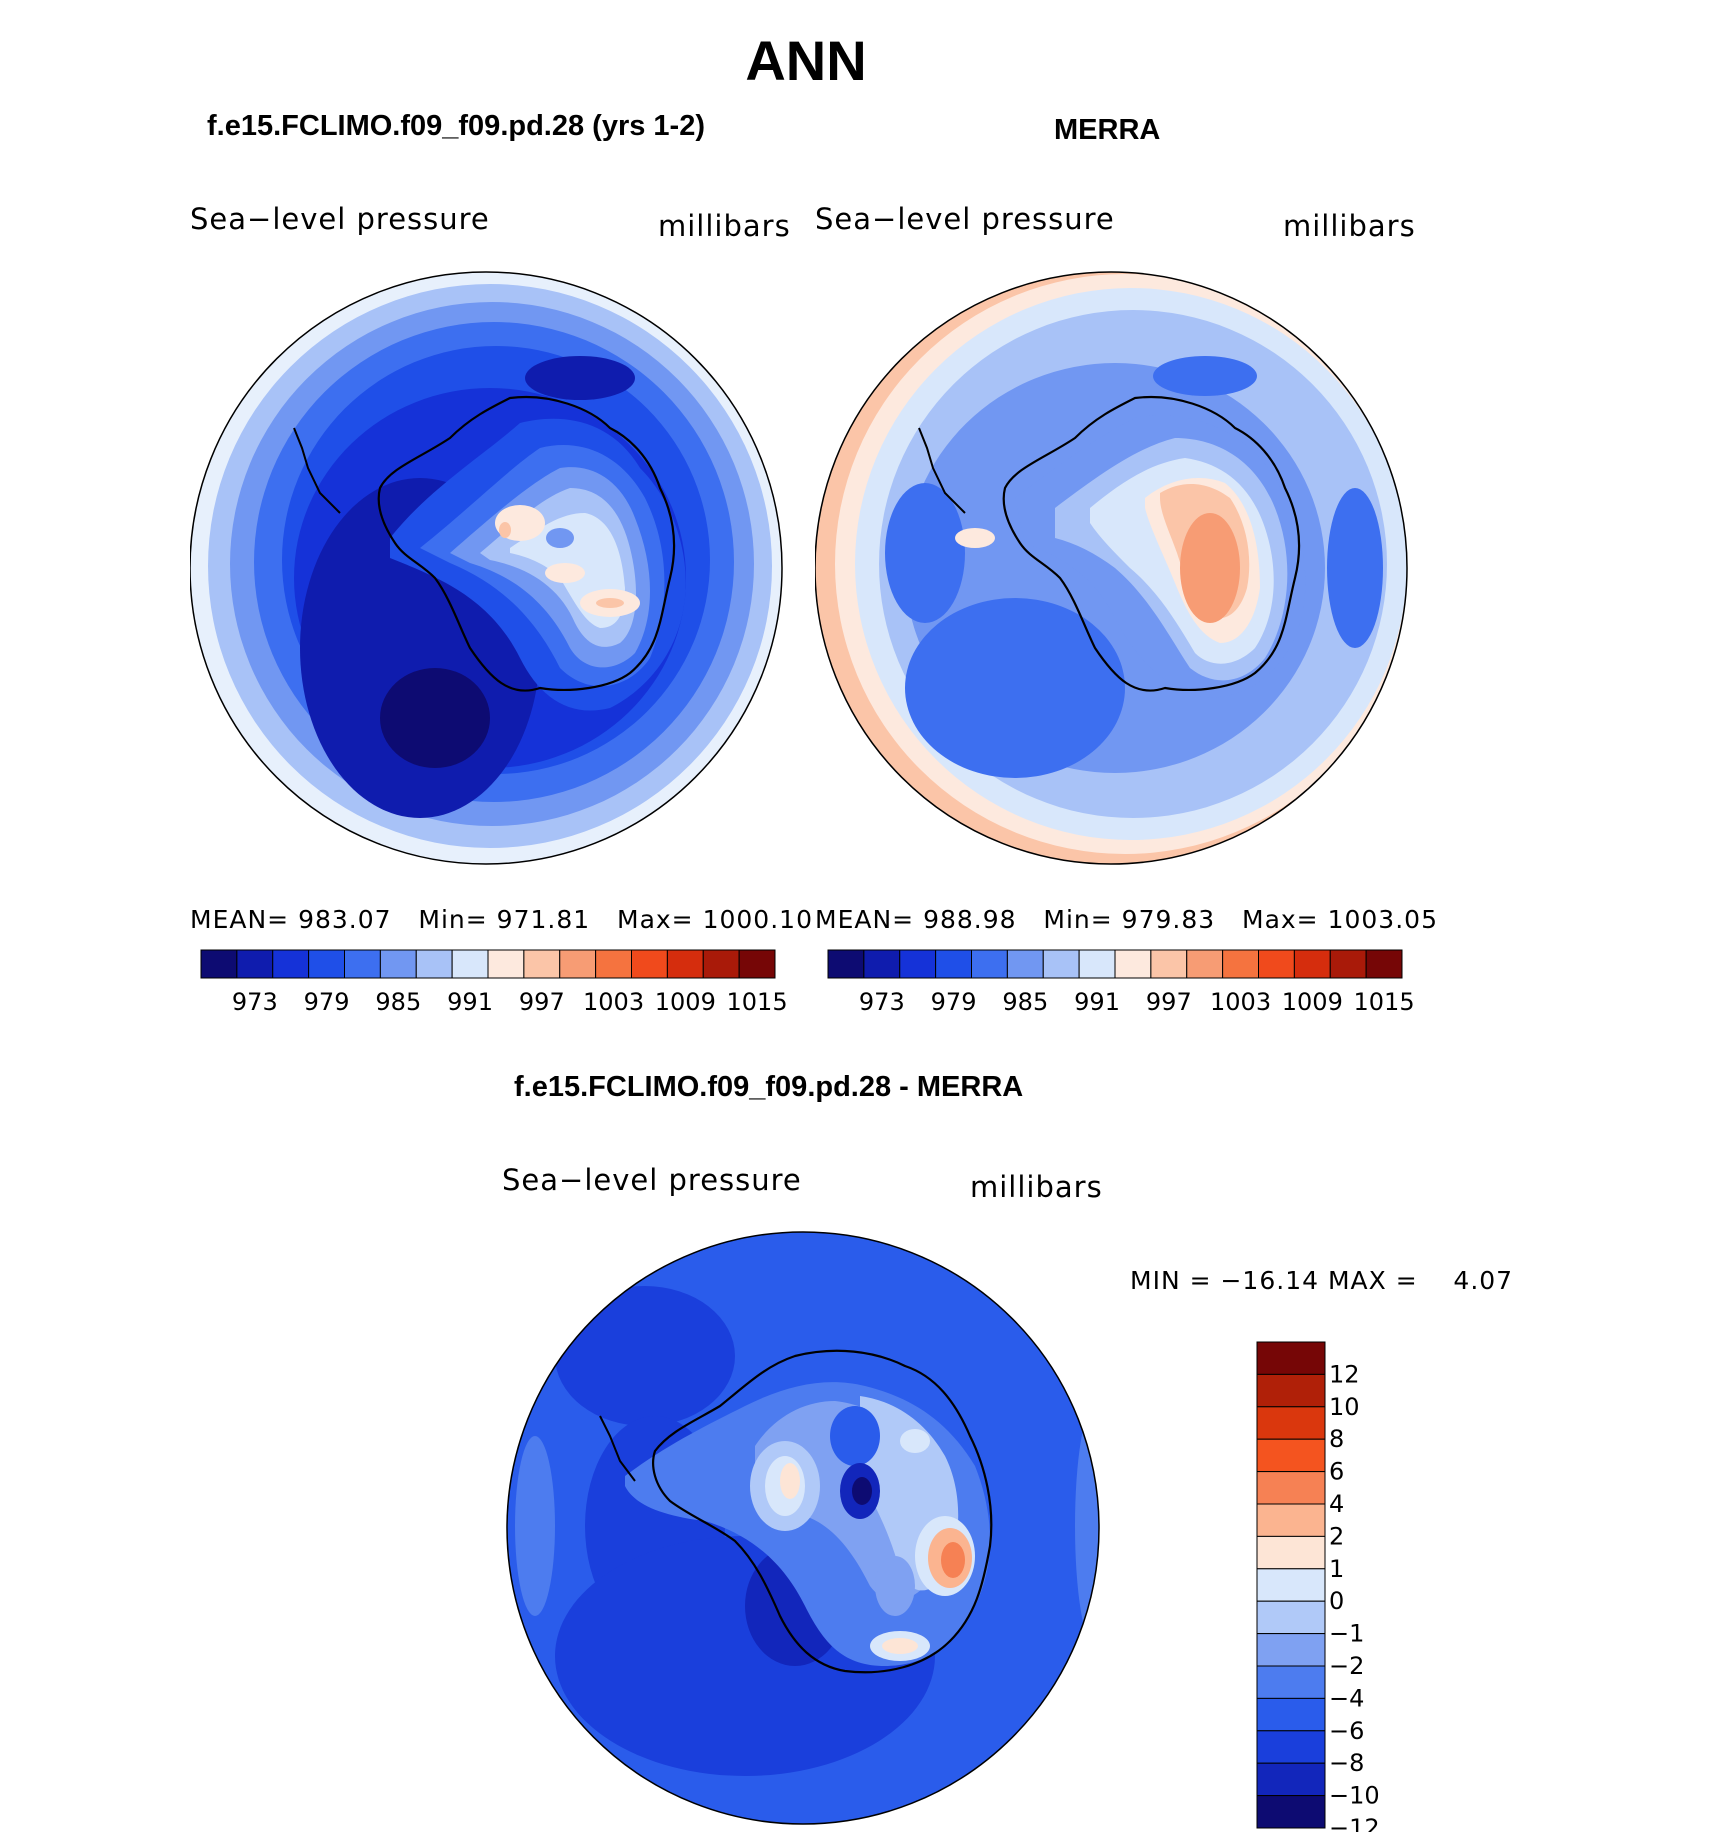 This screenshot has height=1839, width=1710. What do you see at coordinates (1354, 1823) in the screenshot?
I see `colorbar-tick-label: −12` at bounding box center [1354, 1823].